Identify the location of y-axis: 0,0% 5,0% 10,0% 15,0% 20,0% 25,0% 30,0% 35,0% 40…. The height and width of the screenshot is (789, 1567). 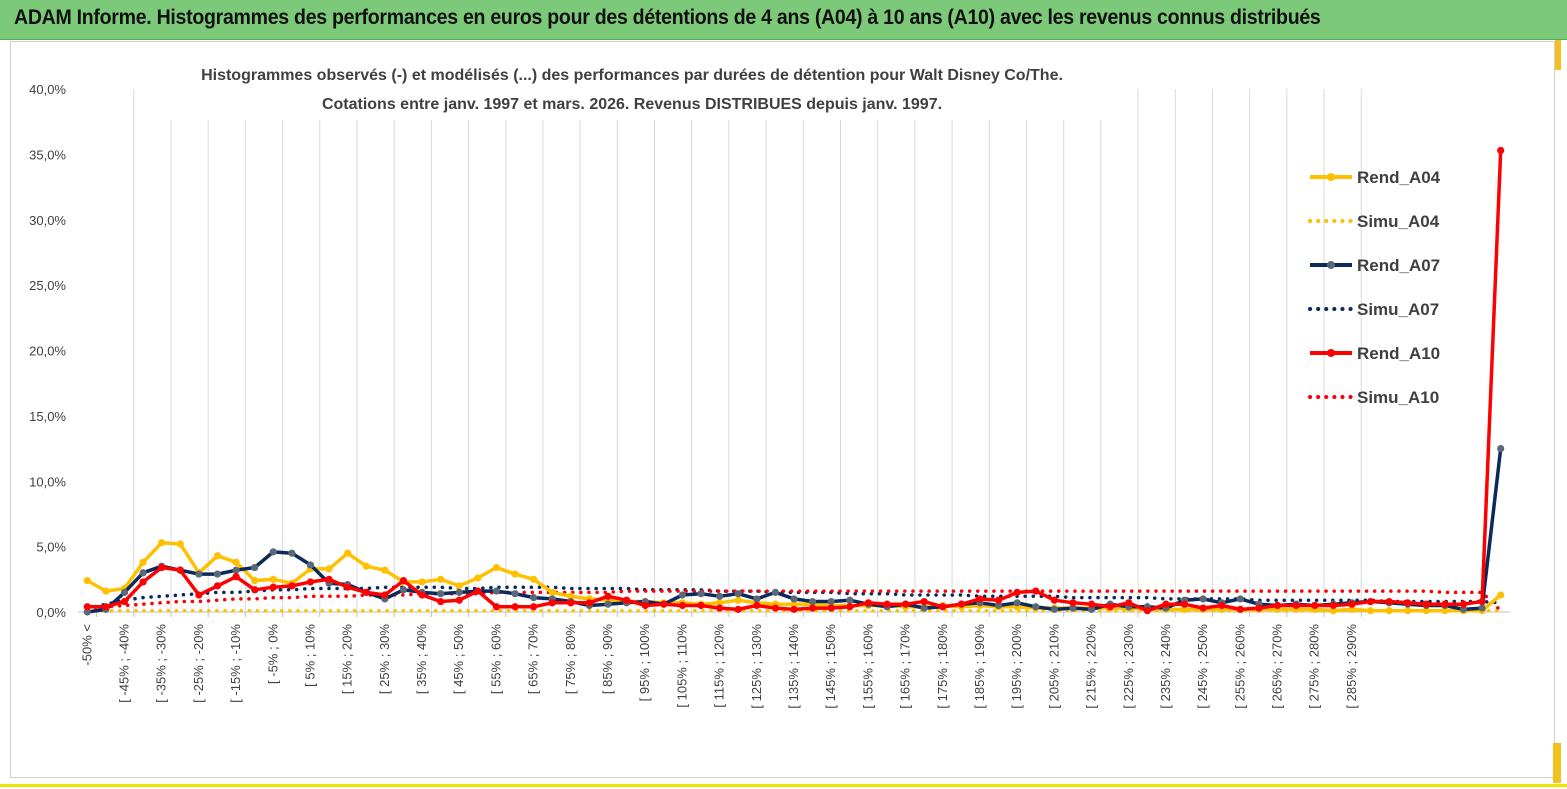
(47, 351).